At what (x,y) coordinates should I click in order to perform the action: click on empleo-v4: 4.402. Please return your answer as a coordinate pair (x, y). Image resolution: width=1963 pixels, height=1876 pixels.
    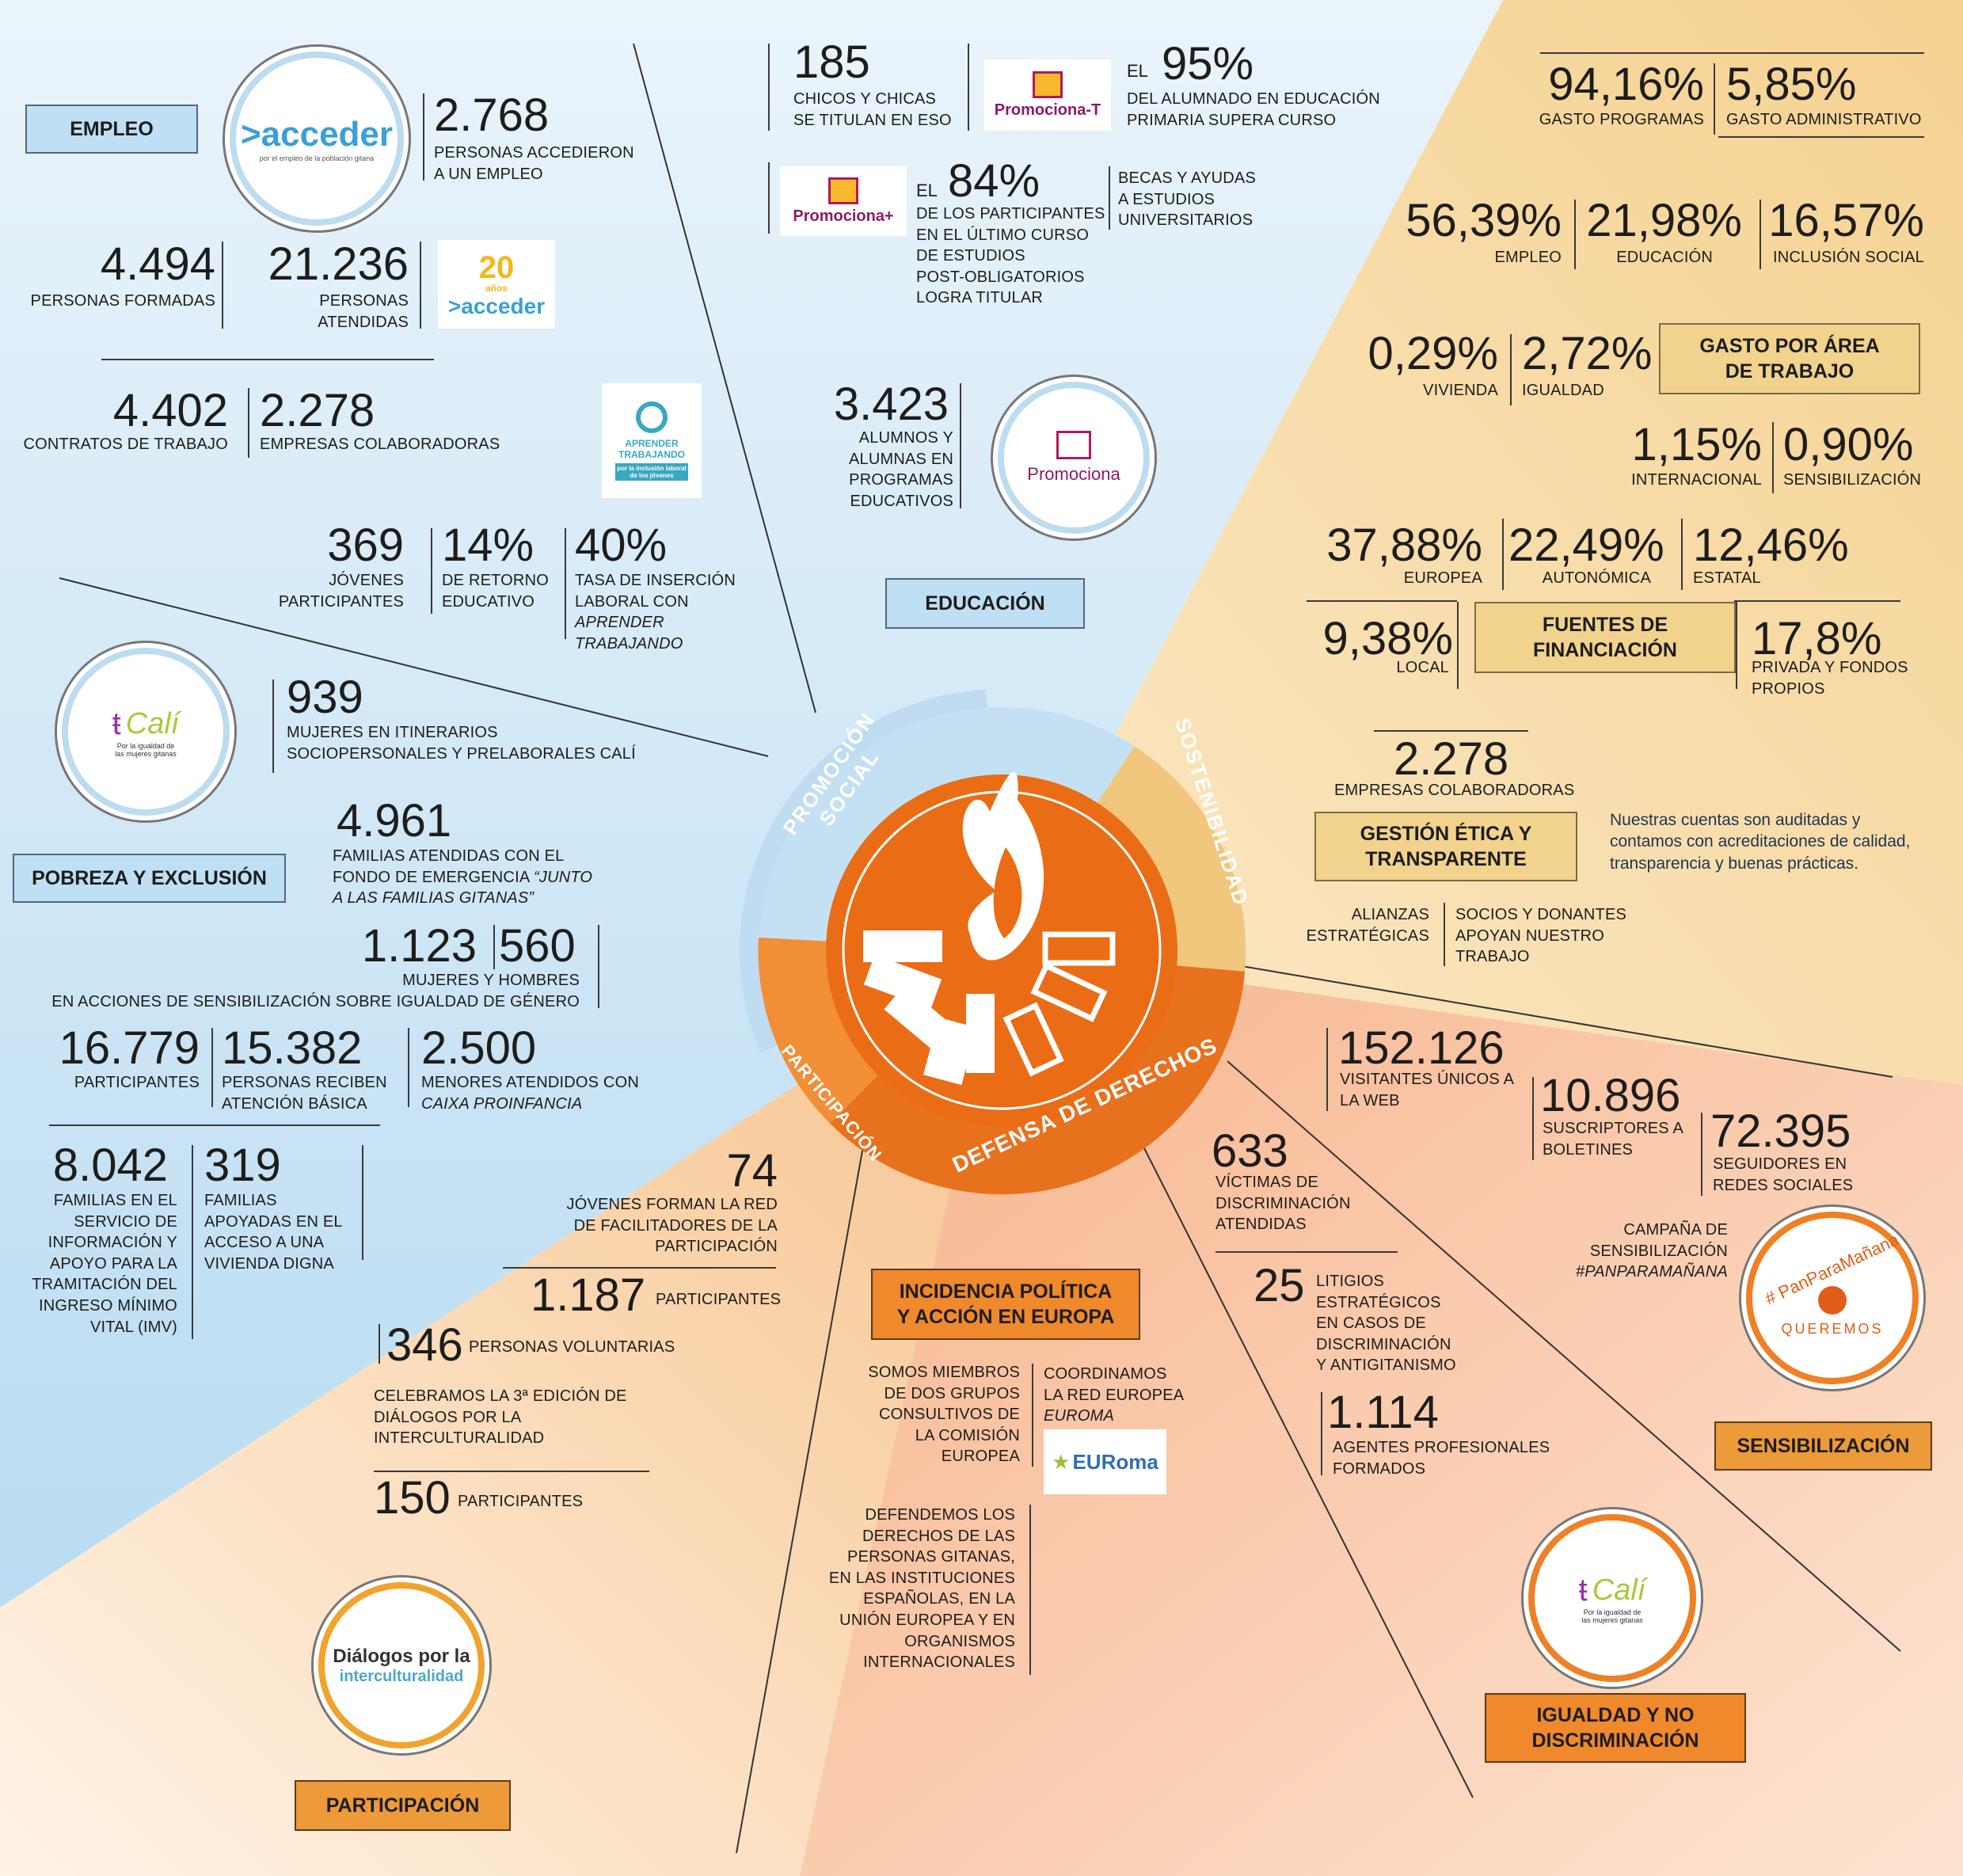
    Looking at the image, I should click on (170, 411).